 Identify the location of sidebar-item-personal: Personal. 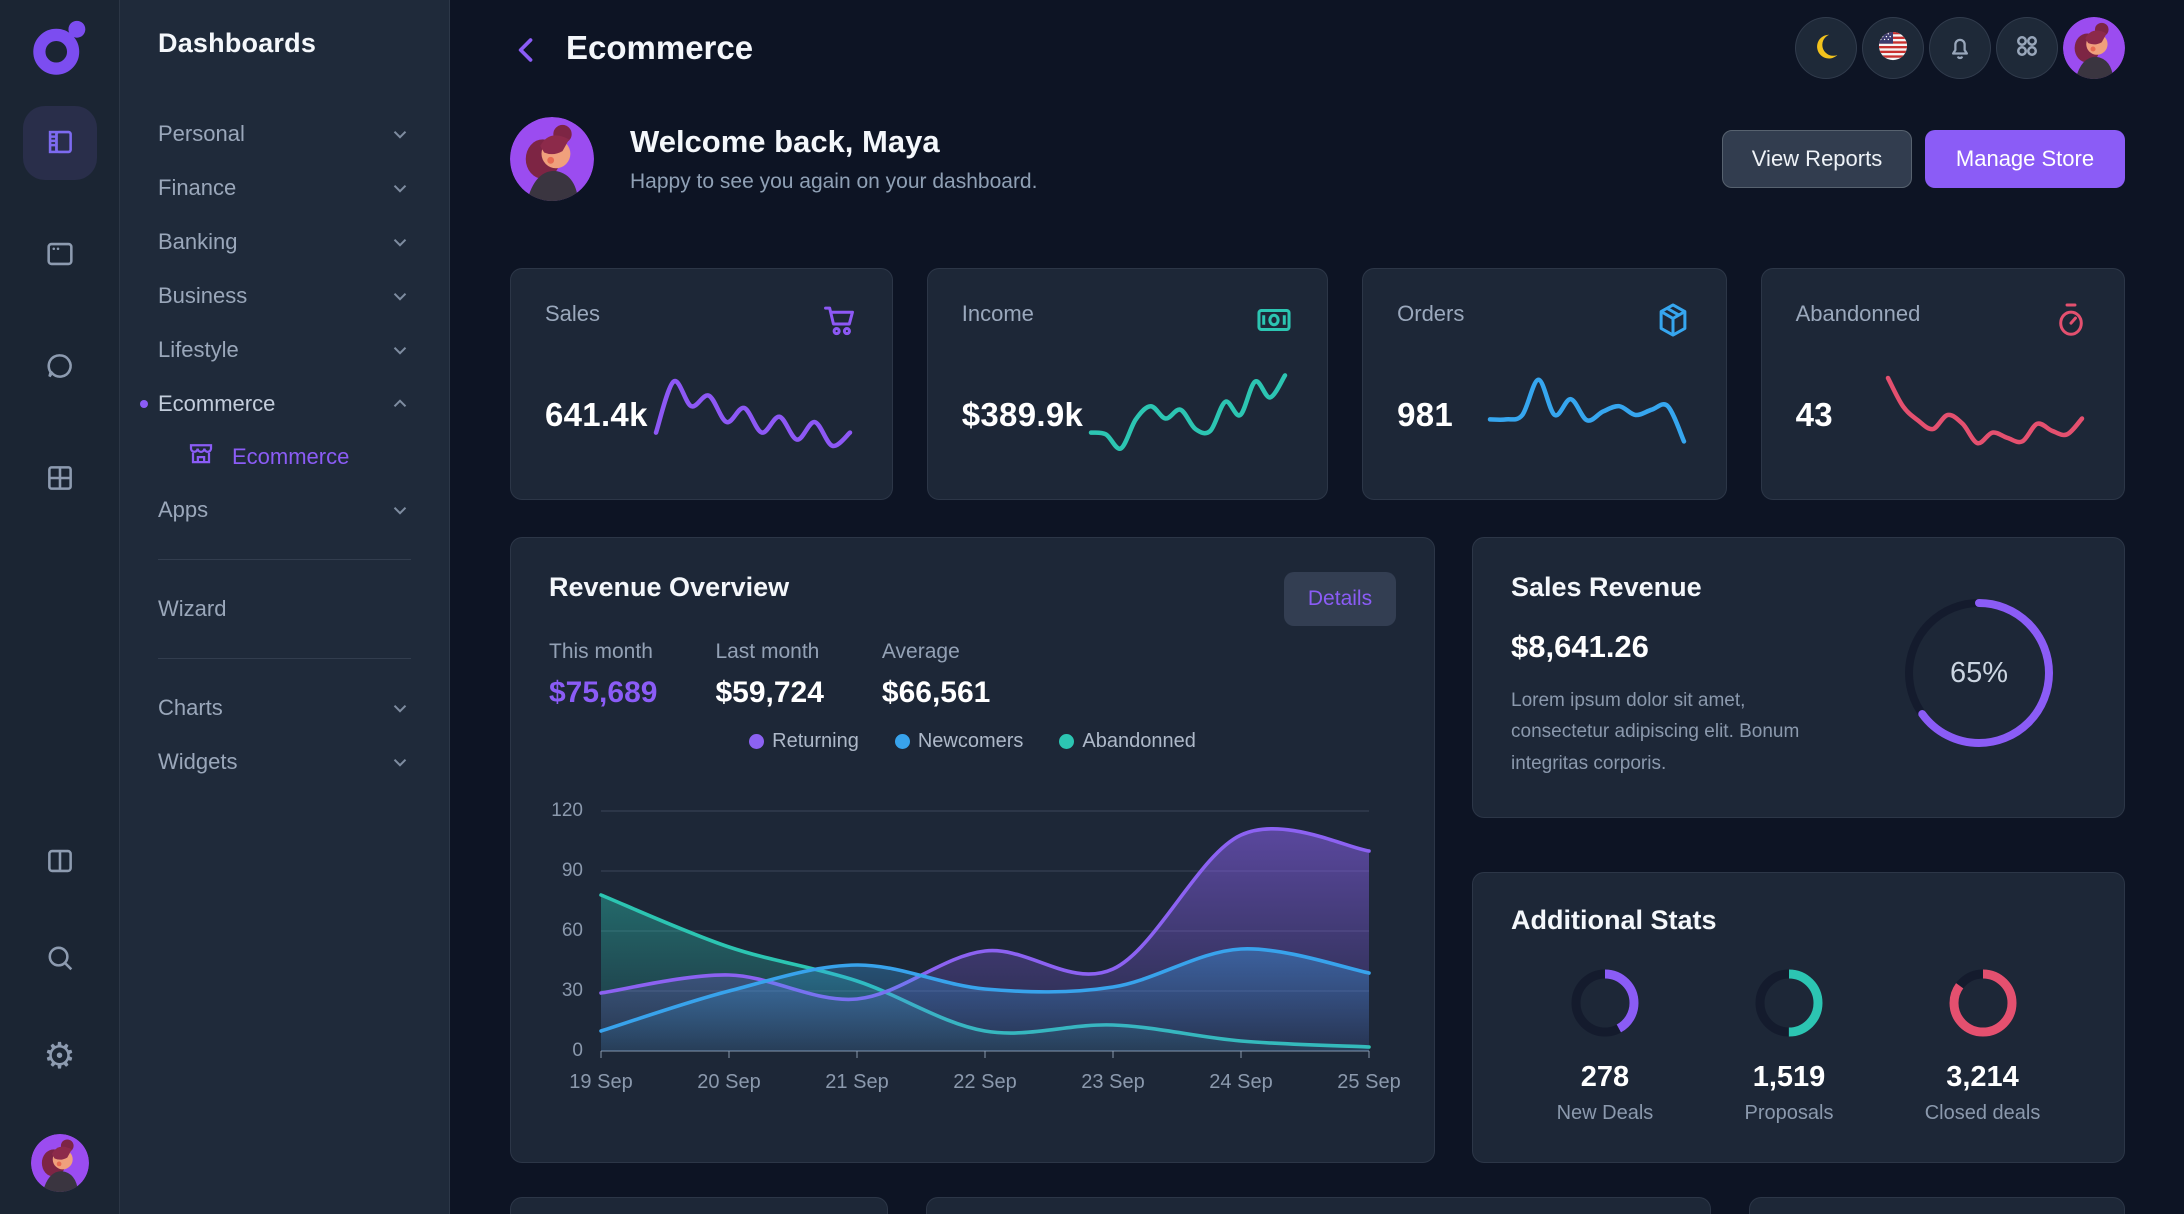
(284, 134).